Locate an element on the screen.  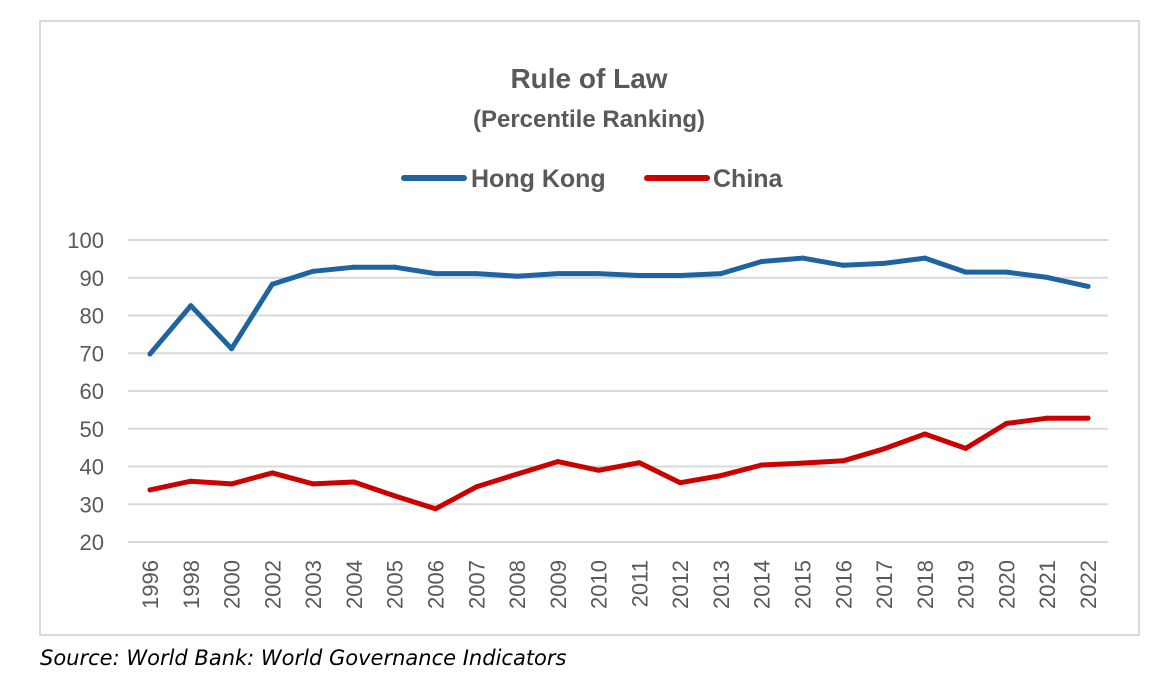
y-tick-label: 50 is located at coordinates (92, 429).